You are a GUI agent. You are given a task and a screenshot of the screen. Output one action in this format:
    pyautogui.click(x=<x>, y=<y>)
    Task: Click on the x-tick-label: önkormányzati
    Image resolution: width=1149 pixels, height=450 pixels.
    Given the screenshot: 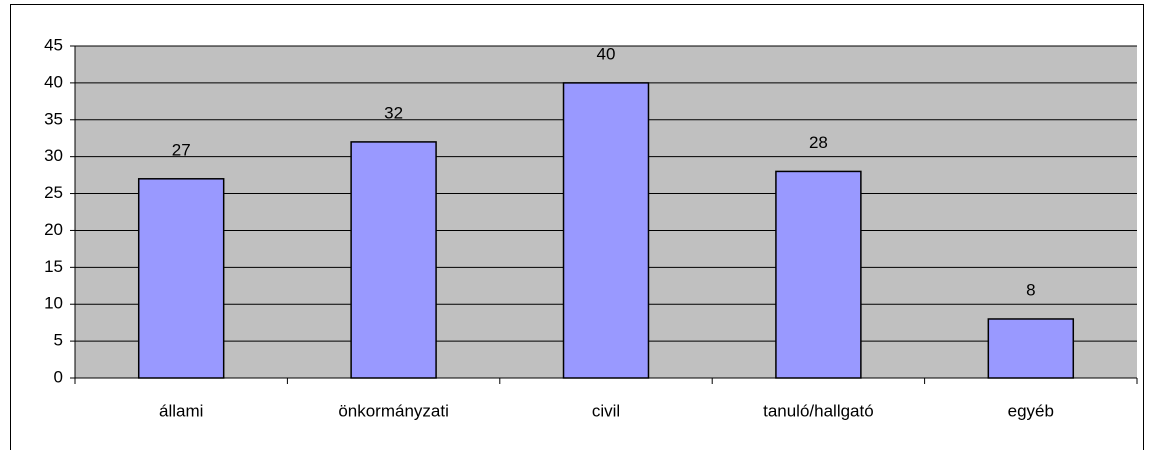 What is the action you would take?
    pyautogui.click(x=393, y=410)
    